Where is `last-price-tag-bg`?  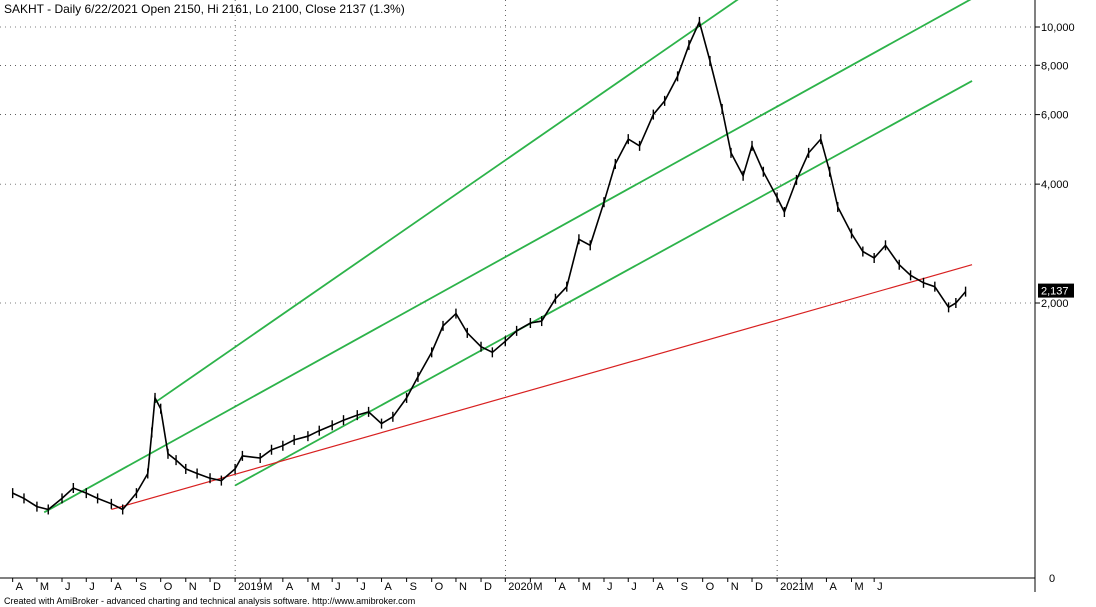 last-price-tag-bg is located at coordinates (1056, 290).